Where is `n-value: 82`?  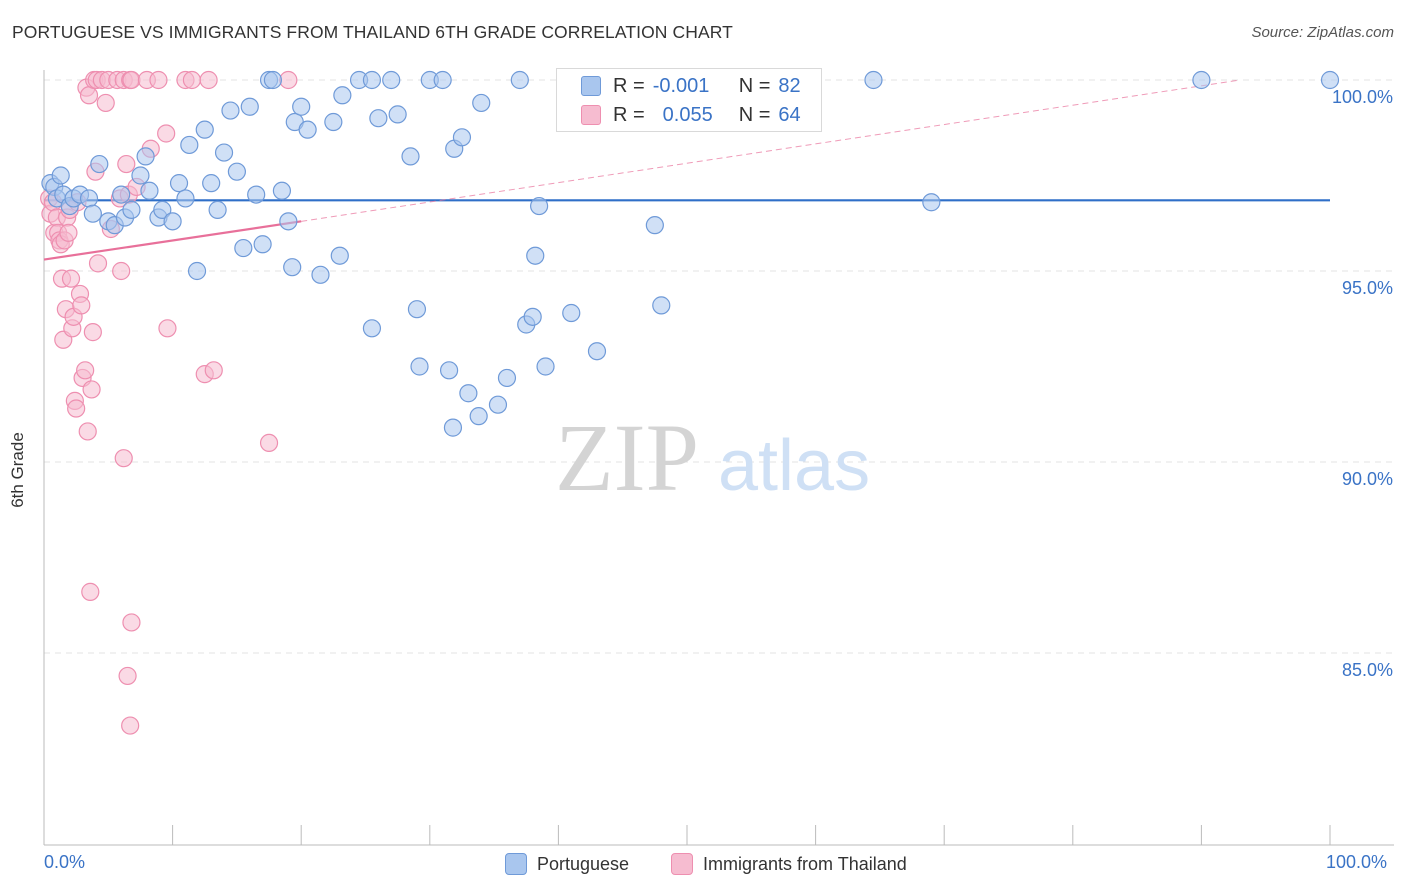 n-value: 82 is located at coordinates (789, 85).